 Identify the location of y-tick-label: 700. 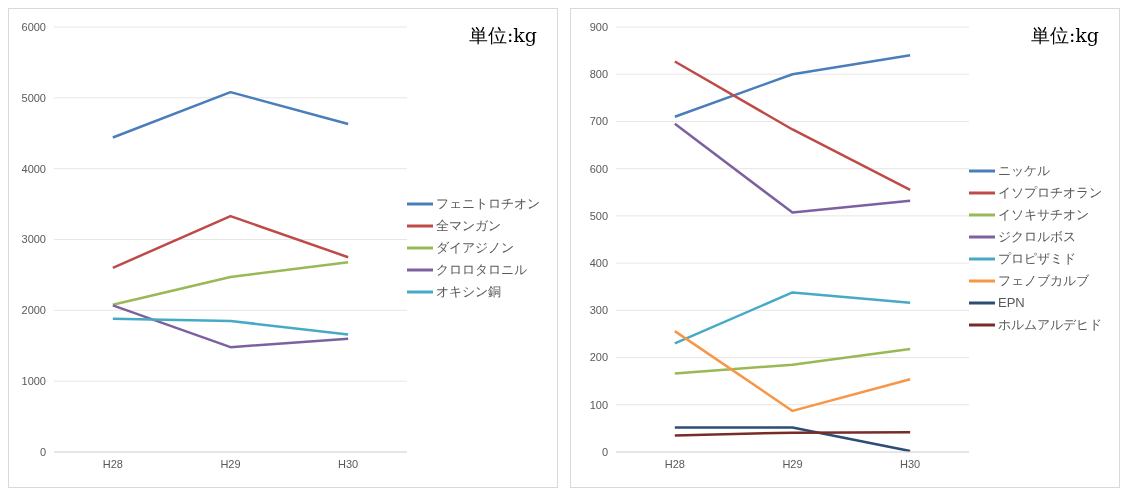
(598, 121).